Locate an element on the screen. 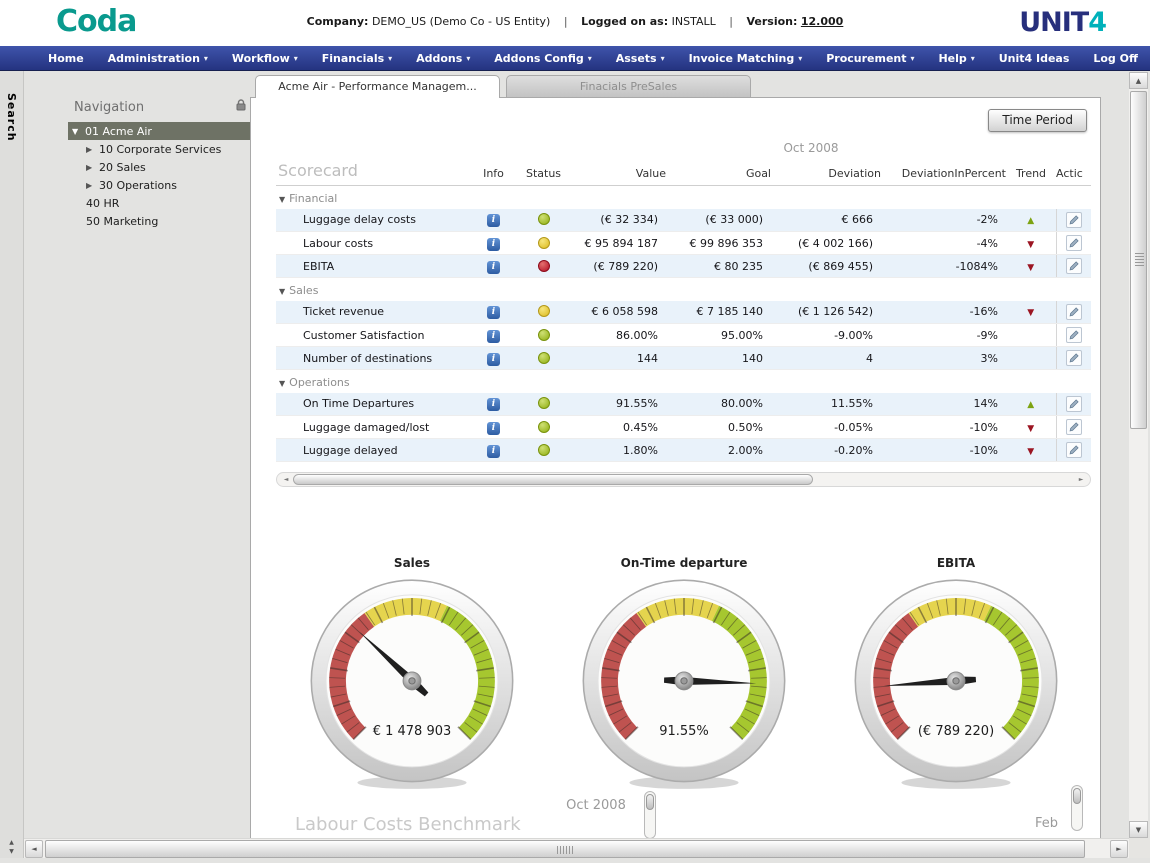  gauge-dial: € 1 478 903 is located at coordinates (412, 683).